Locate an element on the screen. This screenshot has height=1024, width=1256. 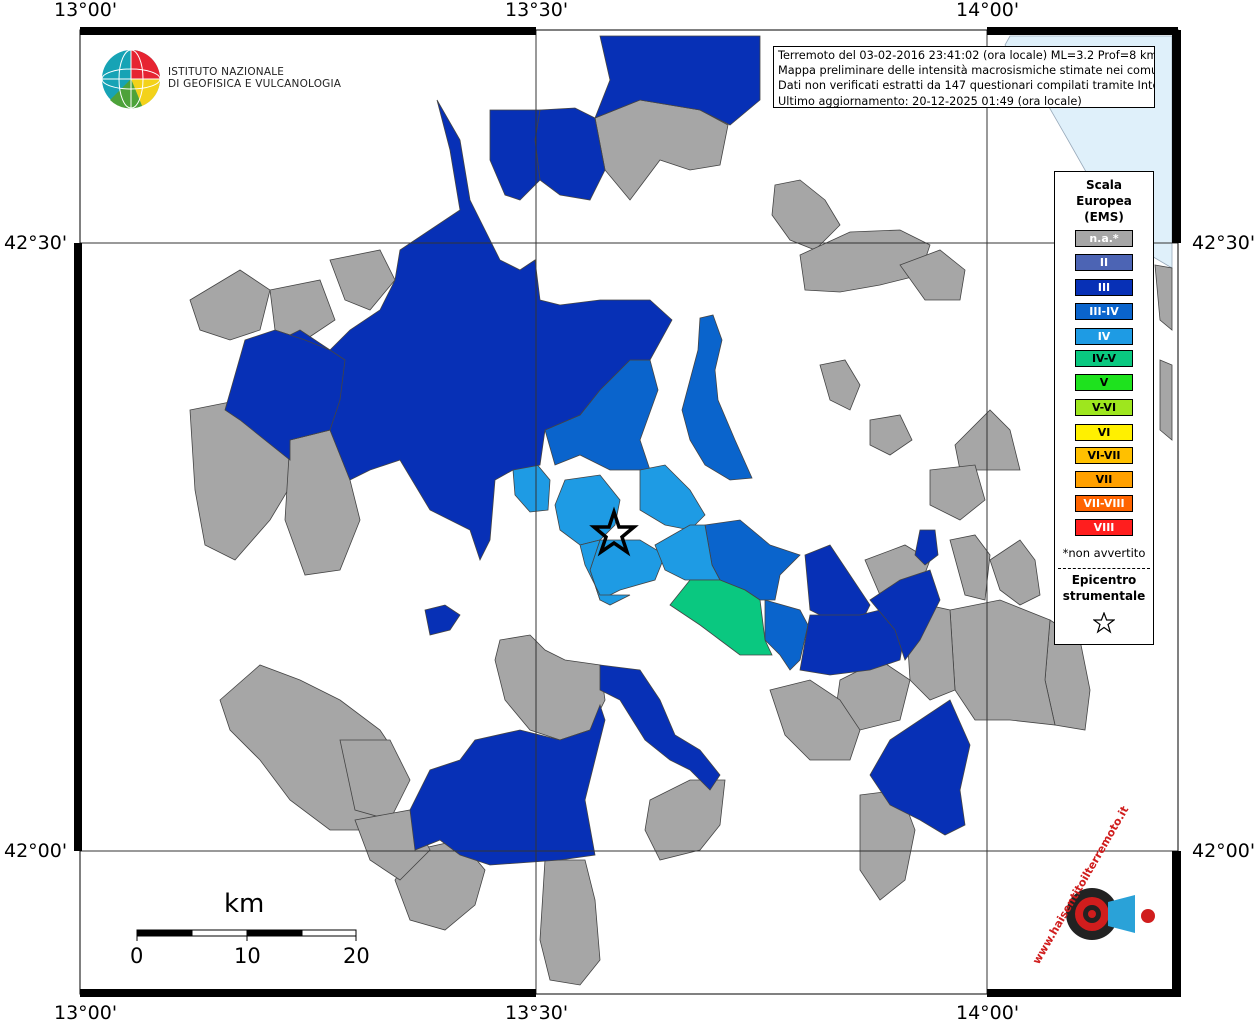
legend-swatch-vii-viii: VII-VIII is located at coordinates (1104, 503).